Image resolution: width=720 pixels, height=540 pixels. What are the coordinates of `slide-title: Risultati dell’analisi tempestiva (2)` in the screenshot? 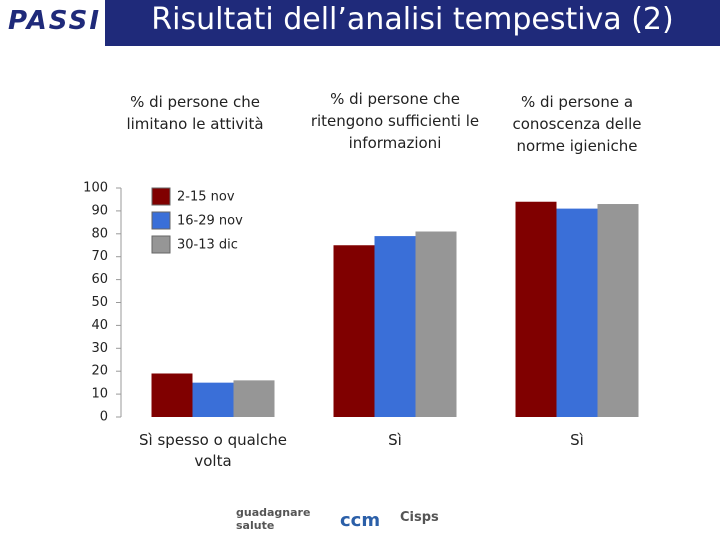 It's located at (412, 19).